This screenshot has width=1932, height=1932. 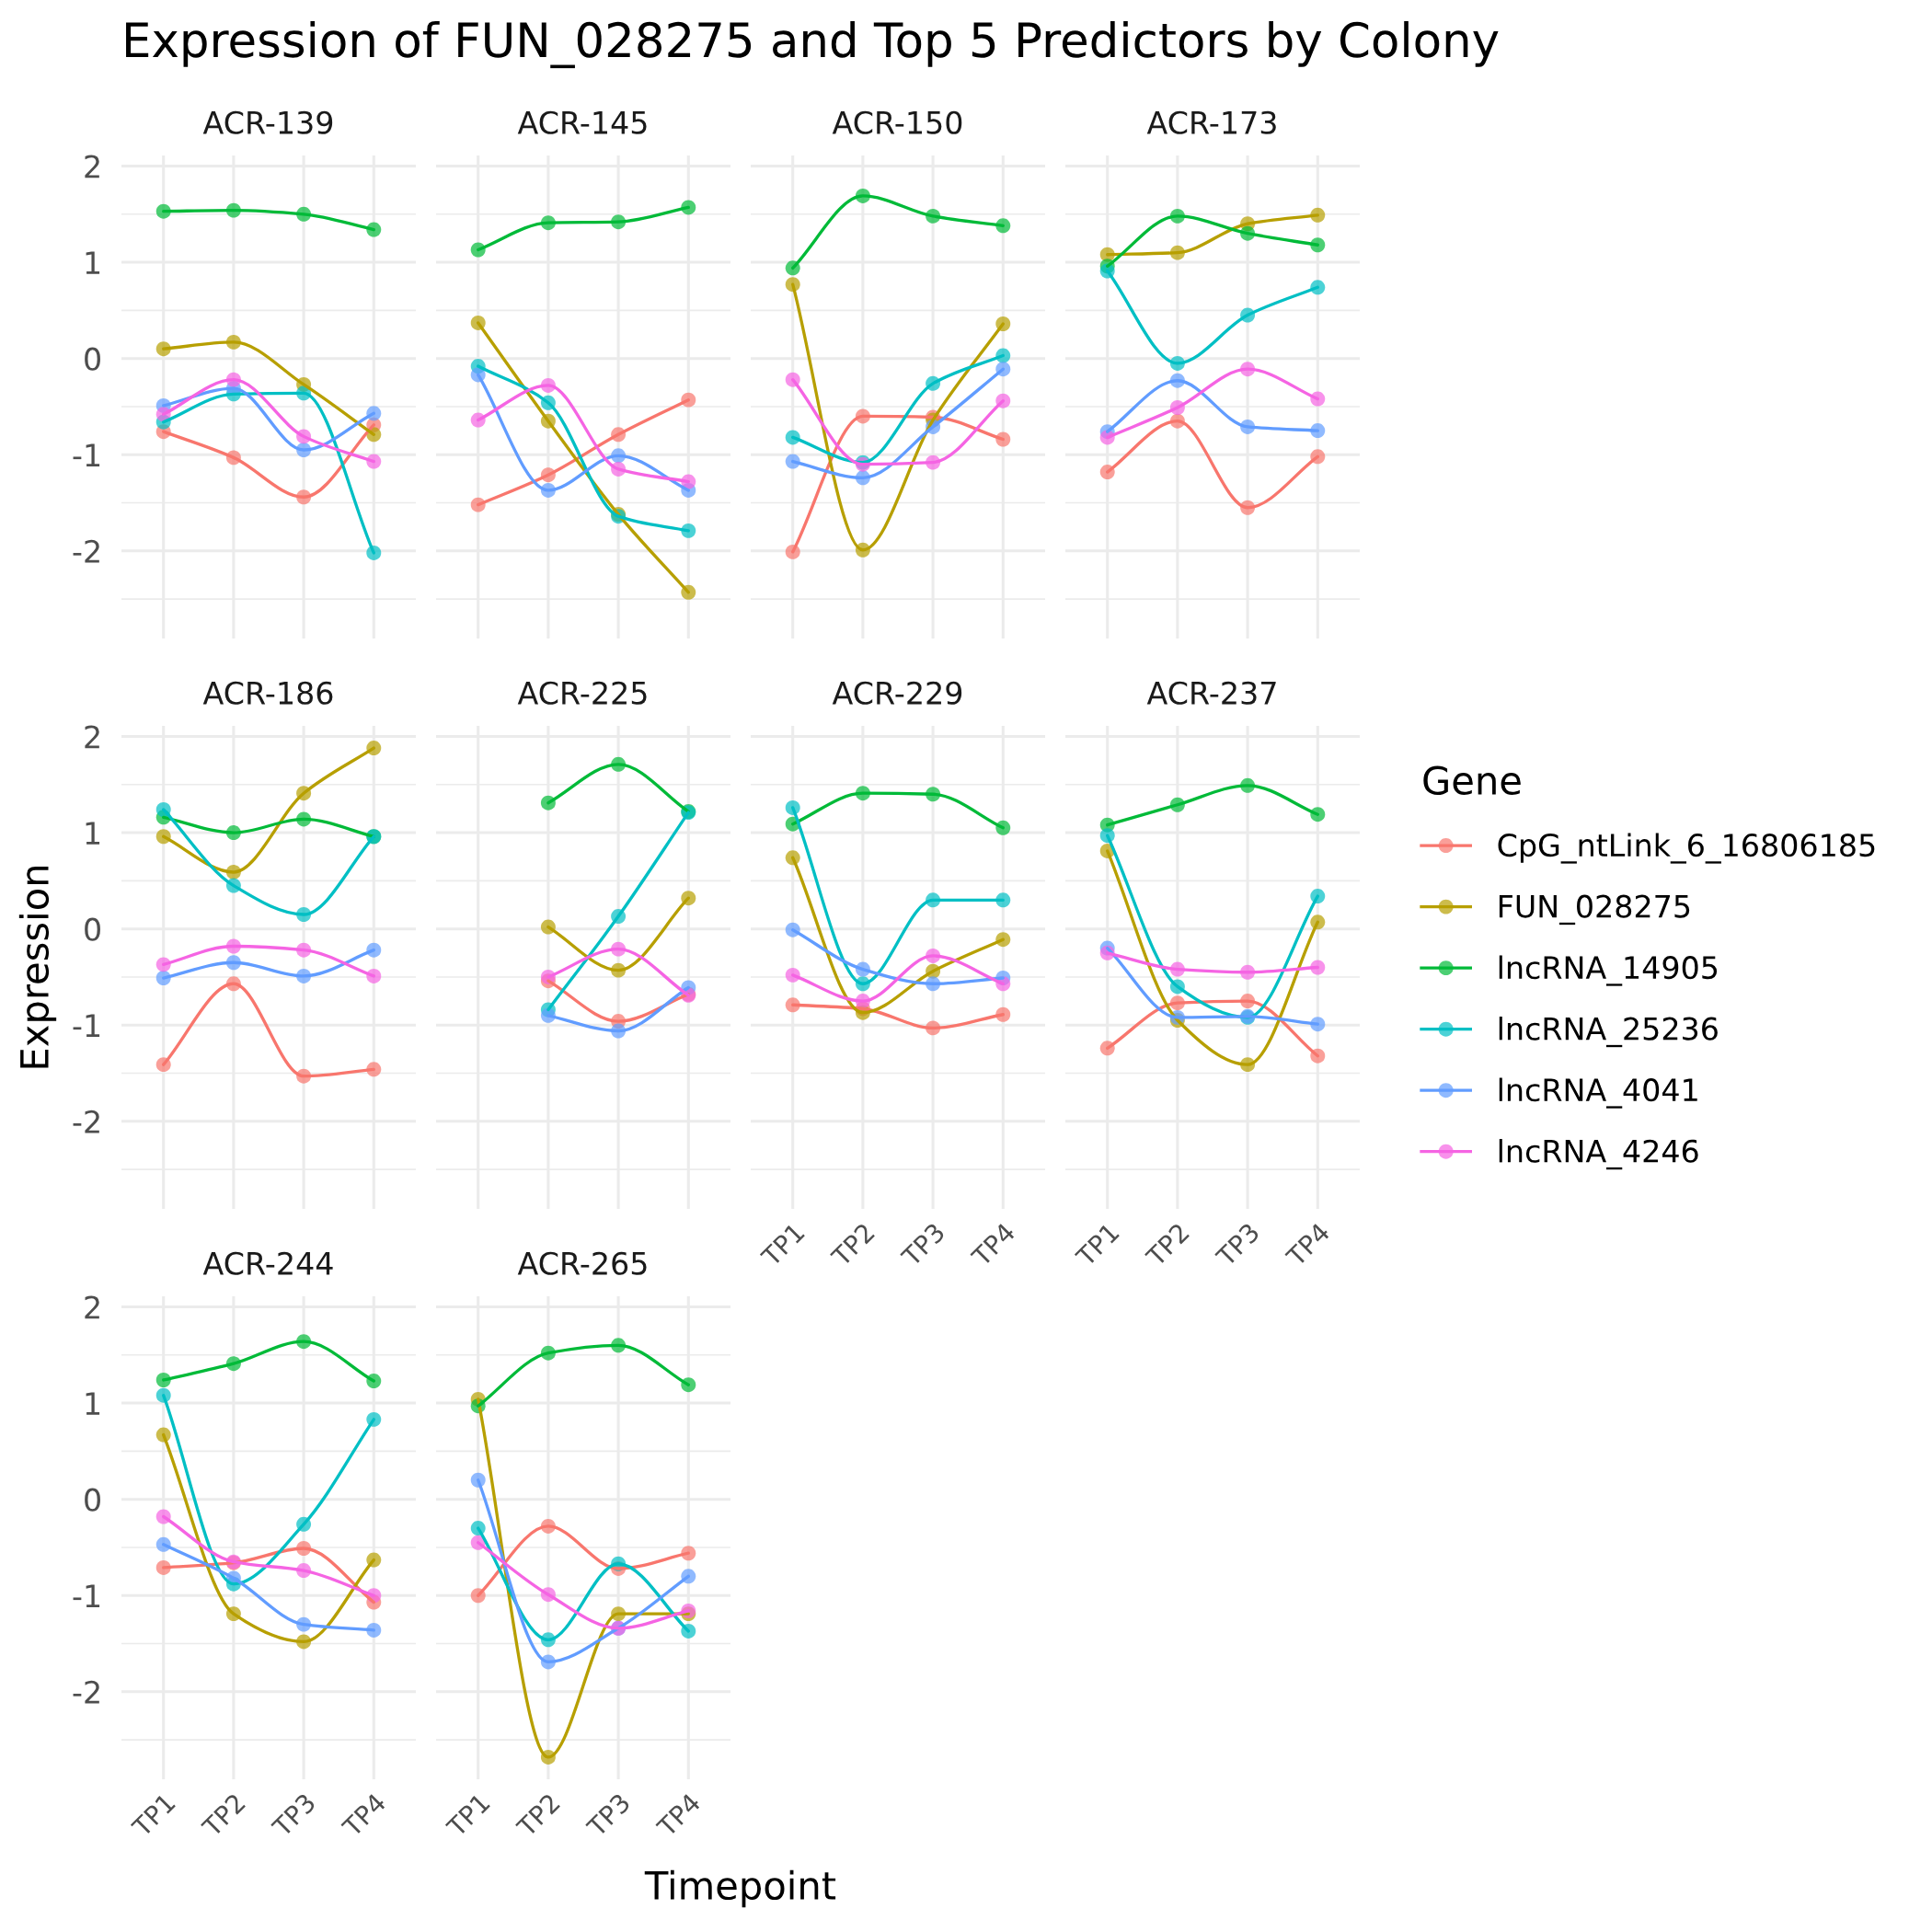 What do you see at coordinates (1472, 780) in the screenshot?
I see `legend-title: Gene` at bounding box center [1472, 780].